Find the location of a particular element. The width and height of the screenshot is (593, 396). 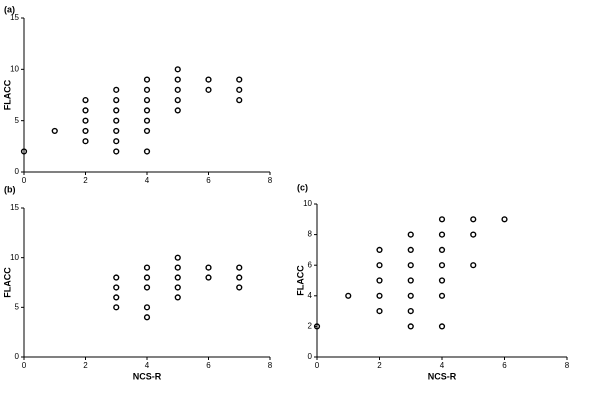

y-tick-label: 4 is located at coordinates (310, 295).